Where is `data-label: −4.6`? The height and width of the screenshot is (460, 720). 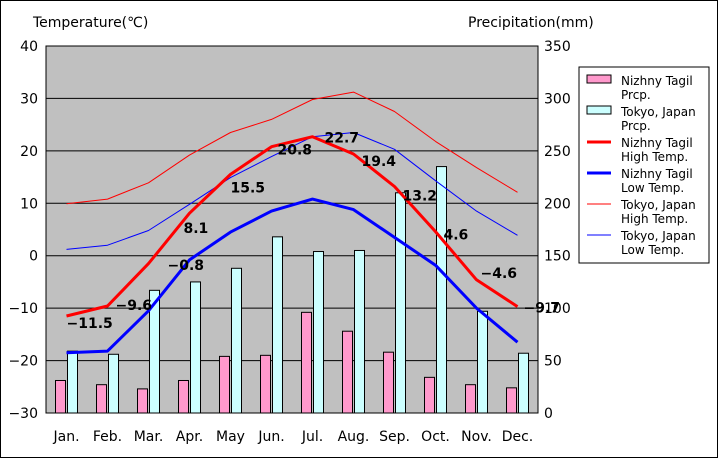
data-label: −4.6 is located at coordinates (499, 274).